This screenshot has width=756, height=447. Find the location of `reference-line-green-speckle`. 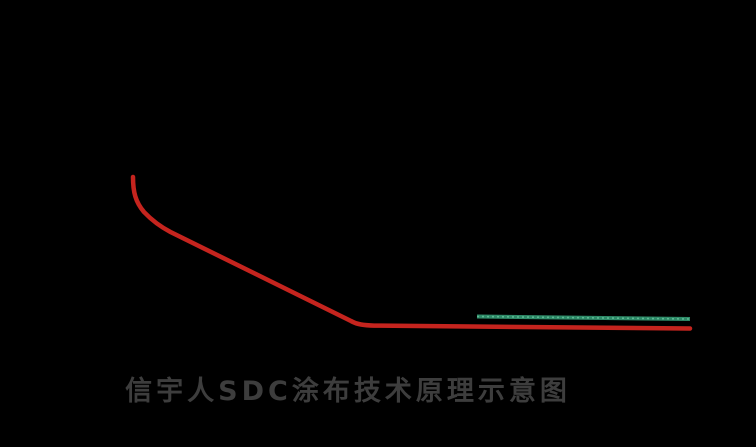

reference-line-green-speckle is located at coordinates (583, 317).